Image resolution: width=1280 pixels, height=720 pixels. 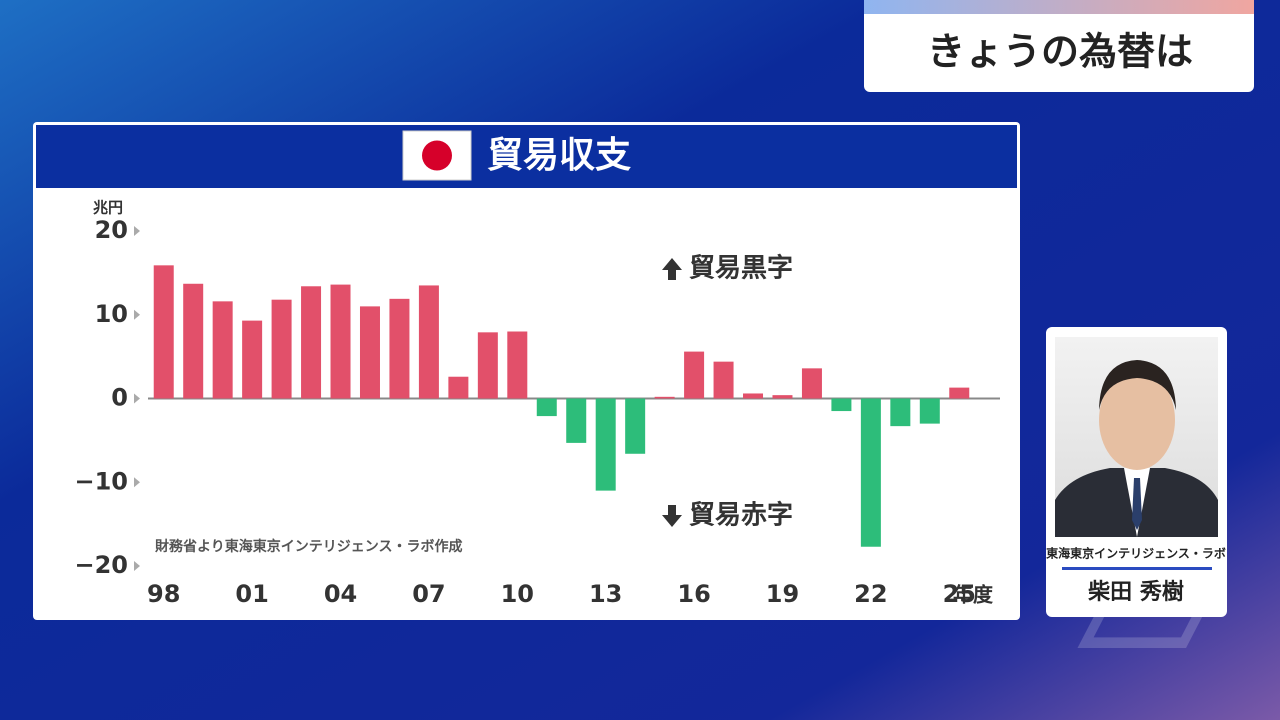 I want to click on x-tick-label: 22, so click(x=870, y=594).